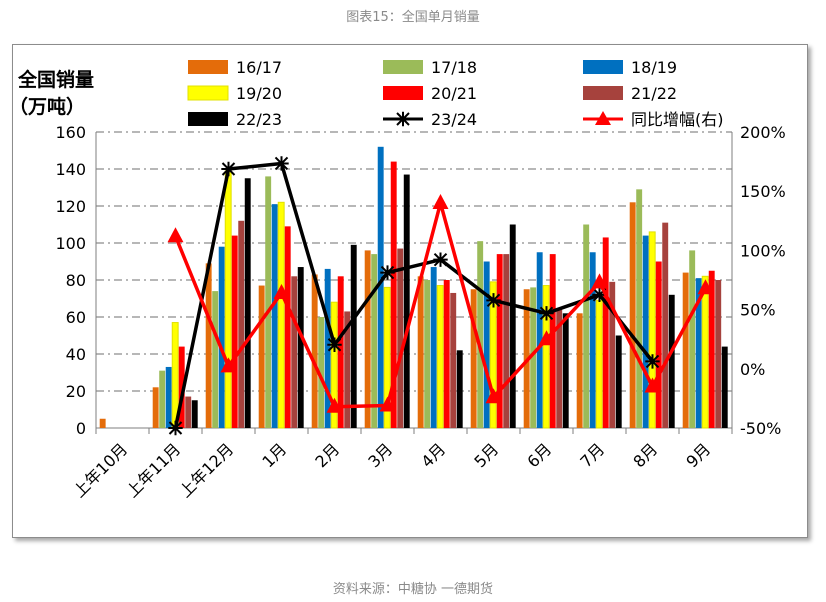  I want to click on y-tick-label: 80, so click(76, 280).